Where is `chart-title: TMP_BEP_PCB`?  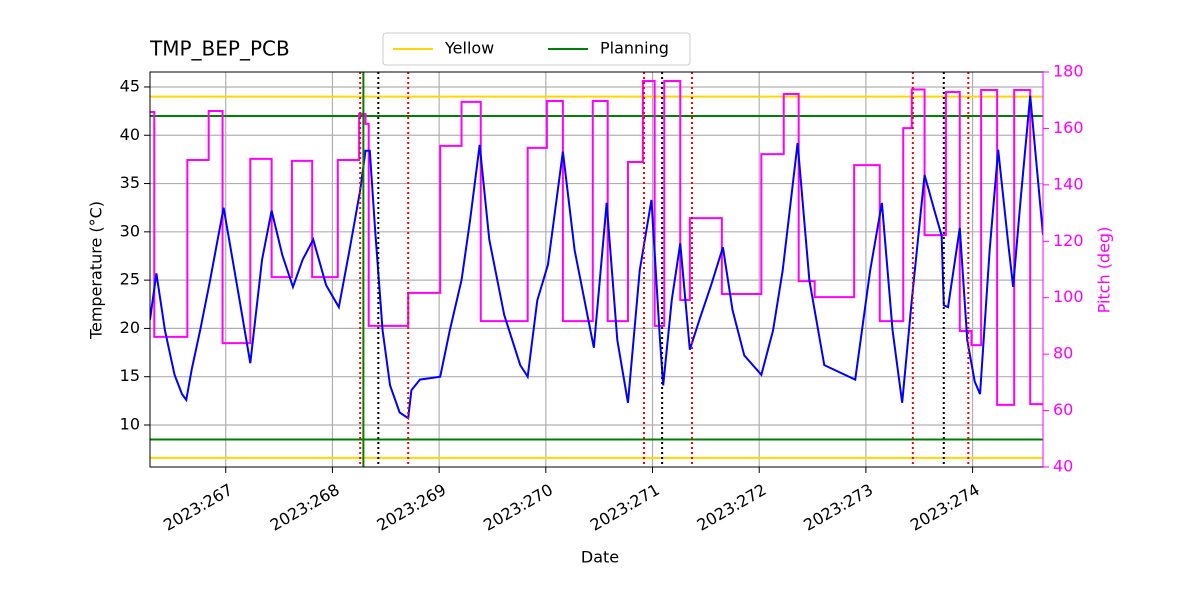 chart-title: TMP_BEP_PCB is located at coordinates (219, 49).